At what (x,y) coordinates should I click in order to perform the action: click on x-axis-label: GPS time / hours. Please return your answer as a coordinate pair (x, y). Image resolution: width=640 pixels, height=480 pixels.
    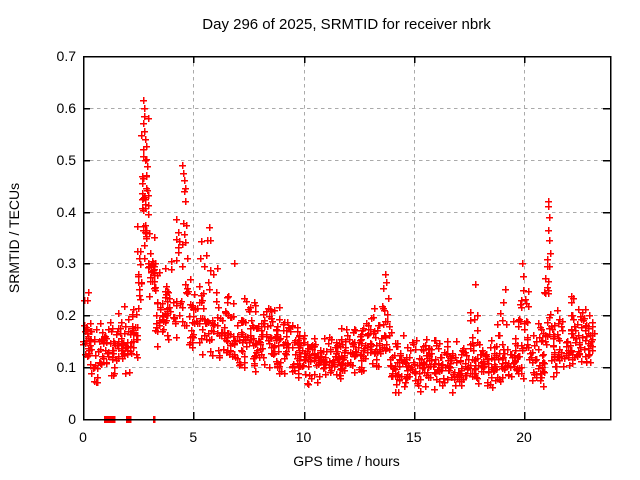
    Looking at the image, I should click on (346, 461).